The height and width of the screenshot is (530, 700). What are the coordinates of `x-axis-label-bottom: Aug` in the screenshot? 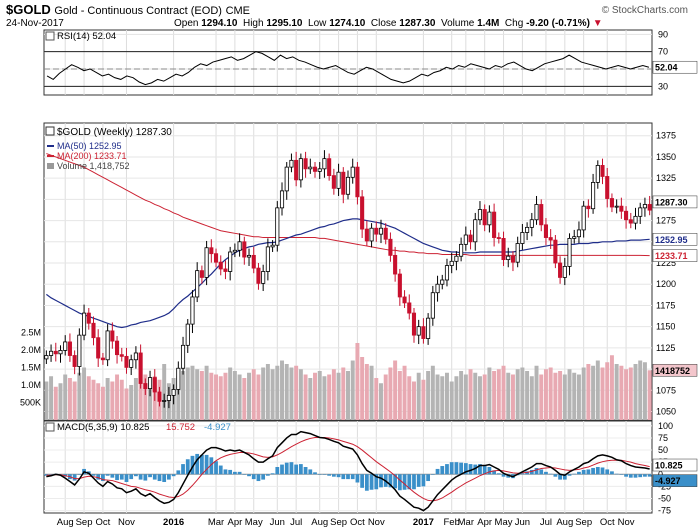 It's located at (319, 522).